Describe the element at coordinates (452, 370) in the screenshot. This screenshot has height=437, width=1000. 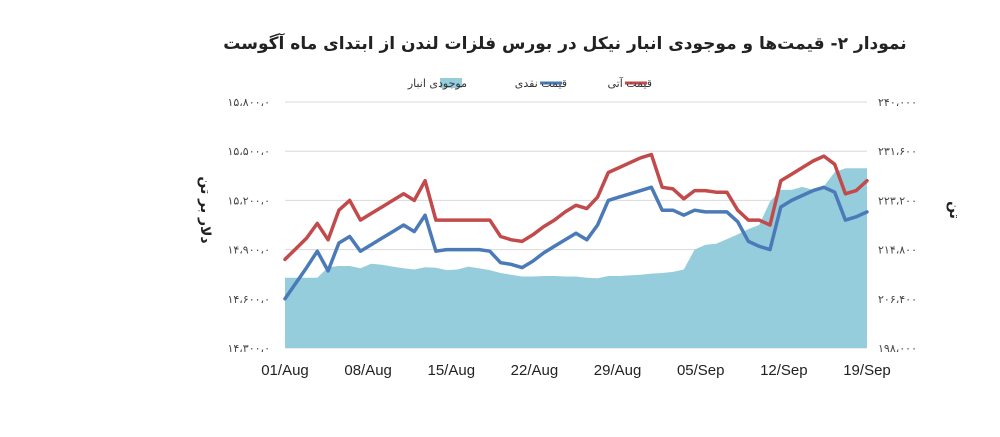
I see `x-tick-label: 15/Aug` at that location.